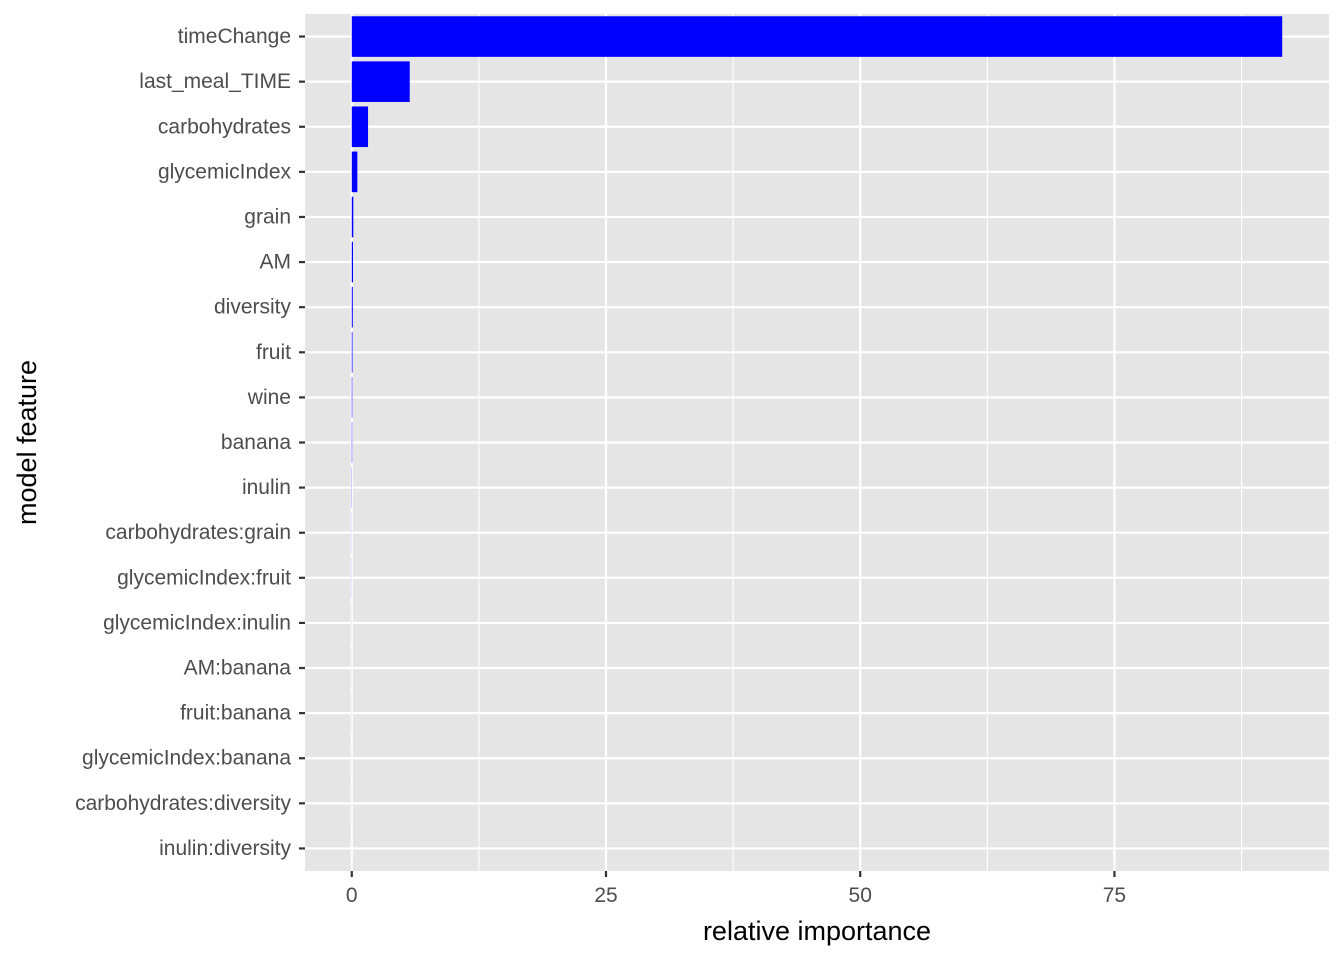  What do you see at coordinates (256, 442) in the screenshot?
I see `y-tick-label: banana` at bounding box center [256, 442].